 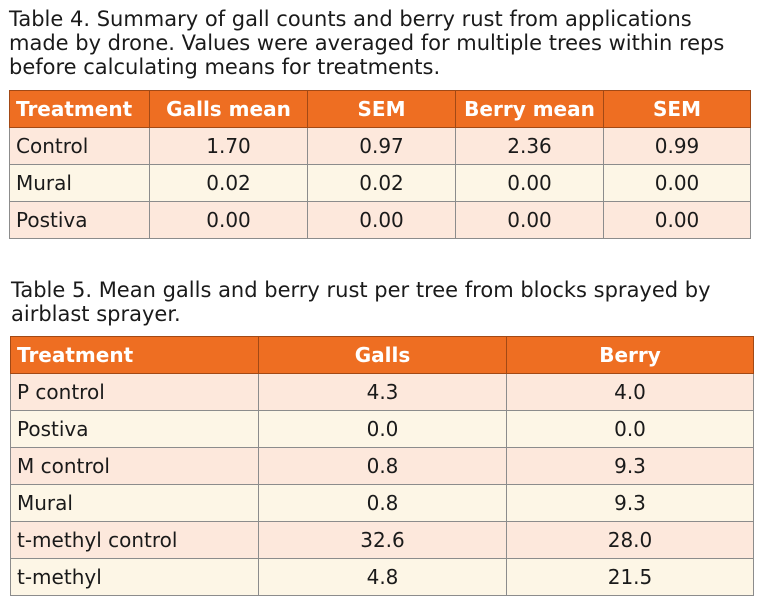 I want to click on table-row: Mural 0.02 0.02 0.00 0.00, so click(x=380, y=183).